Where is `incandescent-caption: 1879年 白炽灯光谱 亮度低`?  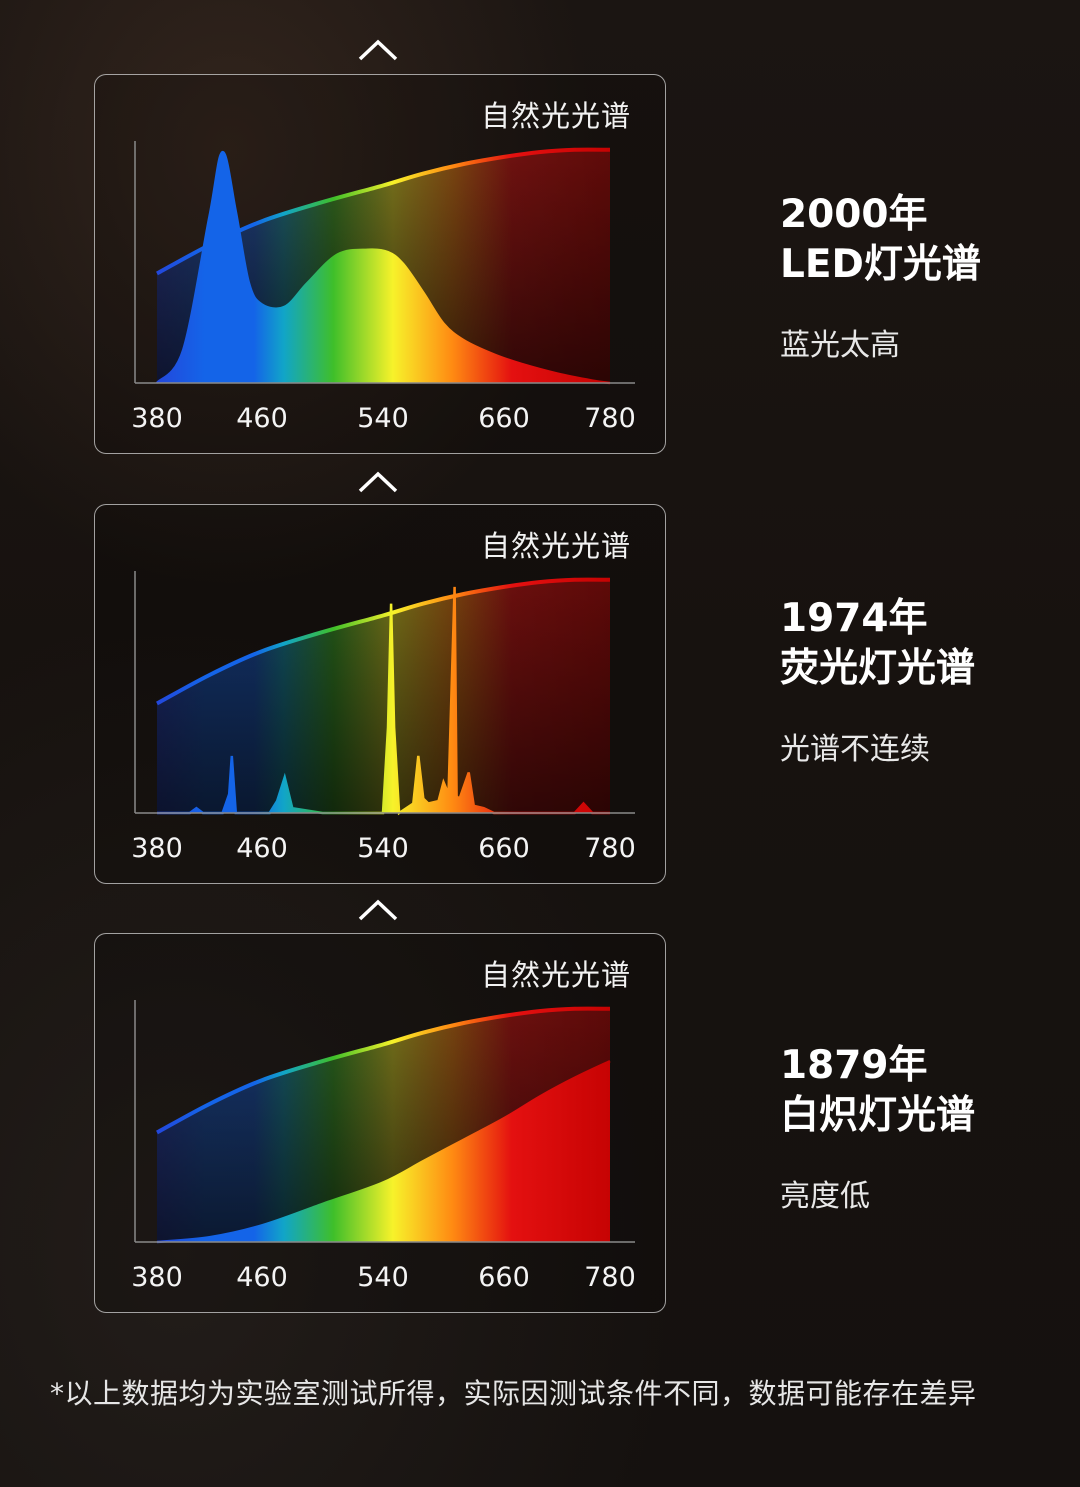
incandescent-caption: 1879年 白炽灯光谱 亮度低 is located at coordinates (877, 1128).